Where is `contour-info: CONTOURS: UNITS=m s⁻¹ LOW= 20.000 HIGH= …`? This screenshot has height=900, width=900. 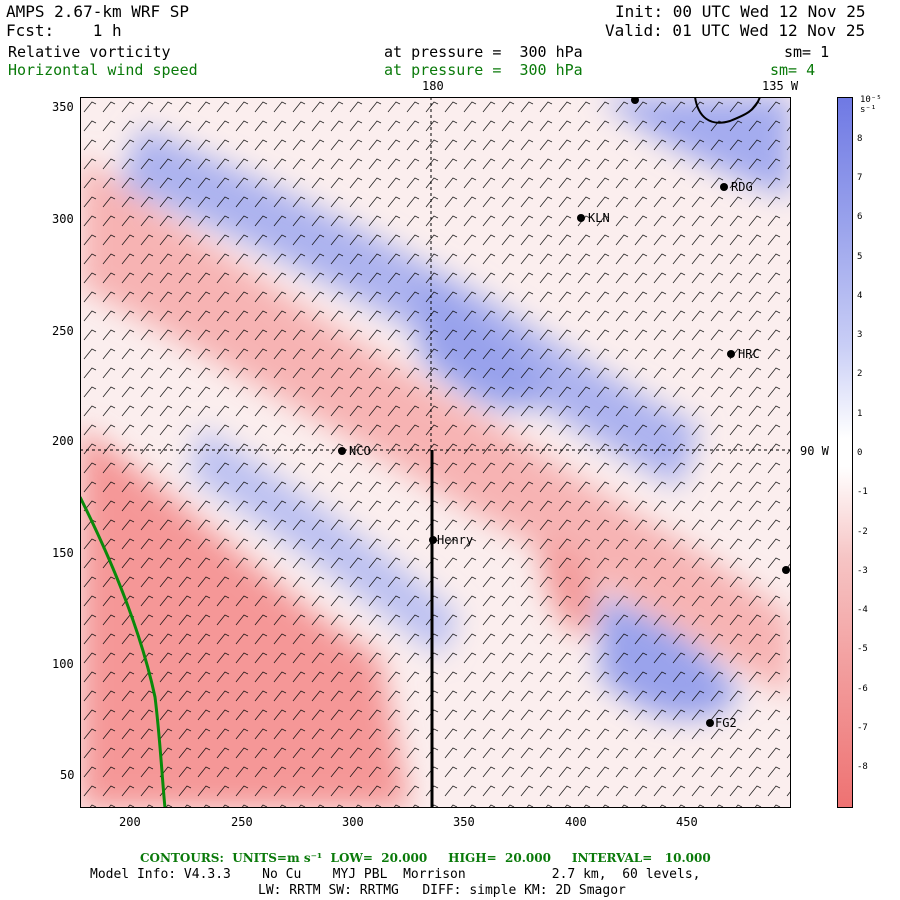
contour-info: CONTOURS: UNITS=m s⁻¹ LOW= 20.000 HIGH= … is located at coordinates (425, 858).